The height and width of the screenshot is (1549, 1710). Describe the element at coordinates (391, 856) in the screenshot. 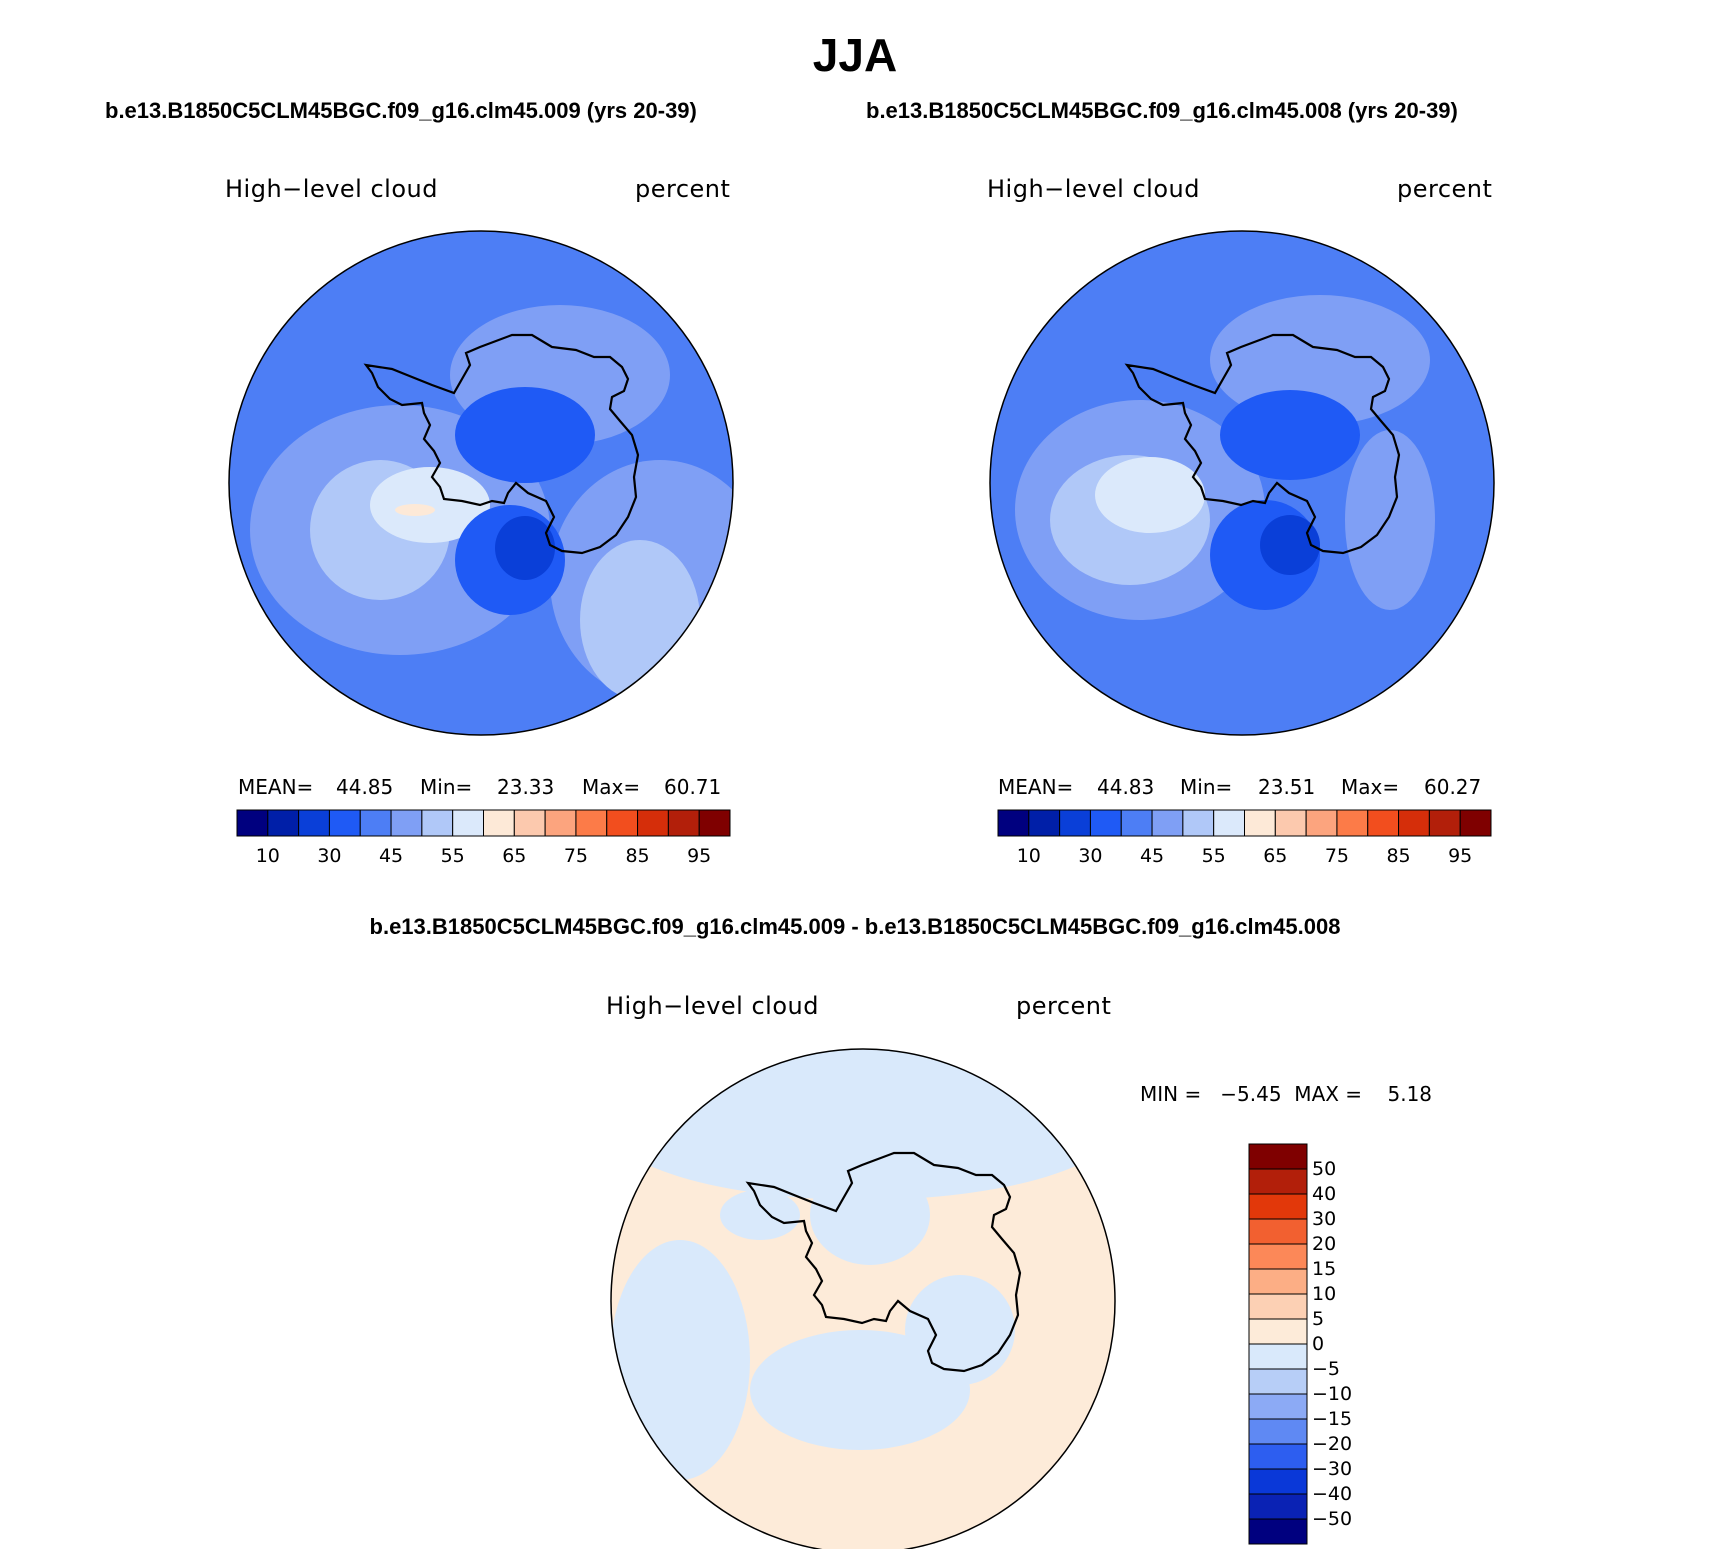

I see `colorbar-left-tick-label: 45` at that location.